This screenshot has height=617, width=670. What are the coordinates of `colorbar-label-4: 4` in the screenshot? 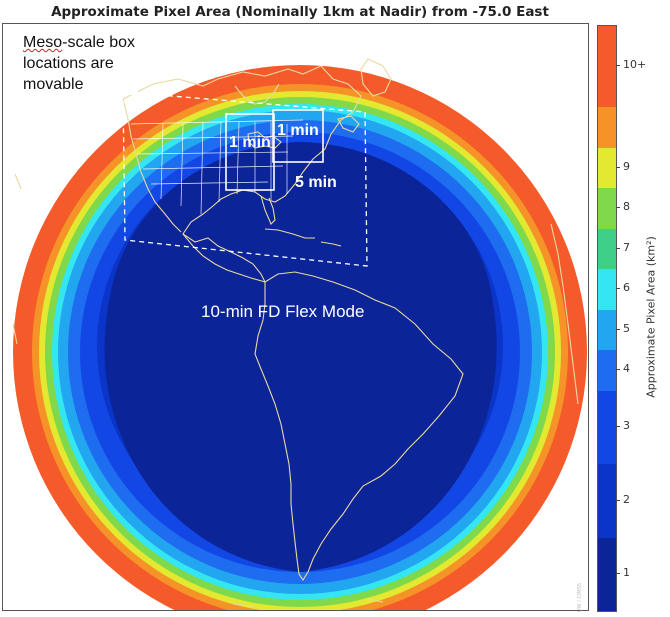 It's located at (626, 368).